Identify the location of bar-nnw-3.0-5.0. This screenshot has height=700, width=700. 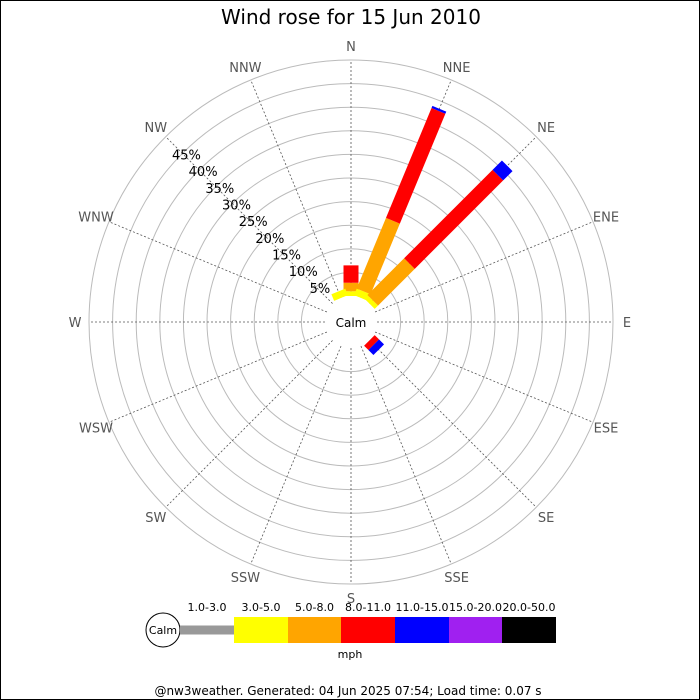
(339, 294).